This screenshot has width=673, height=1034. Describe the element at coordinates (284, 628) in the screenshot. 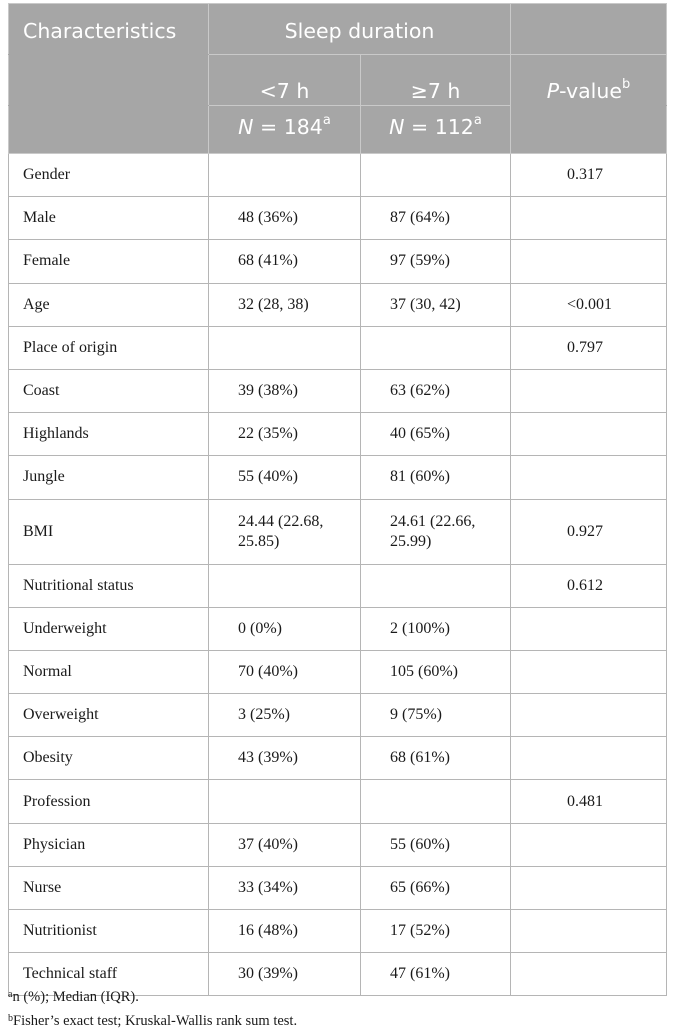

I see `cell-group1: 0 (0%)` at that location.